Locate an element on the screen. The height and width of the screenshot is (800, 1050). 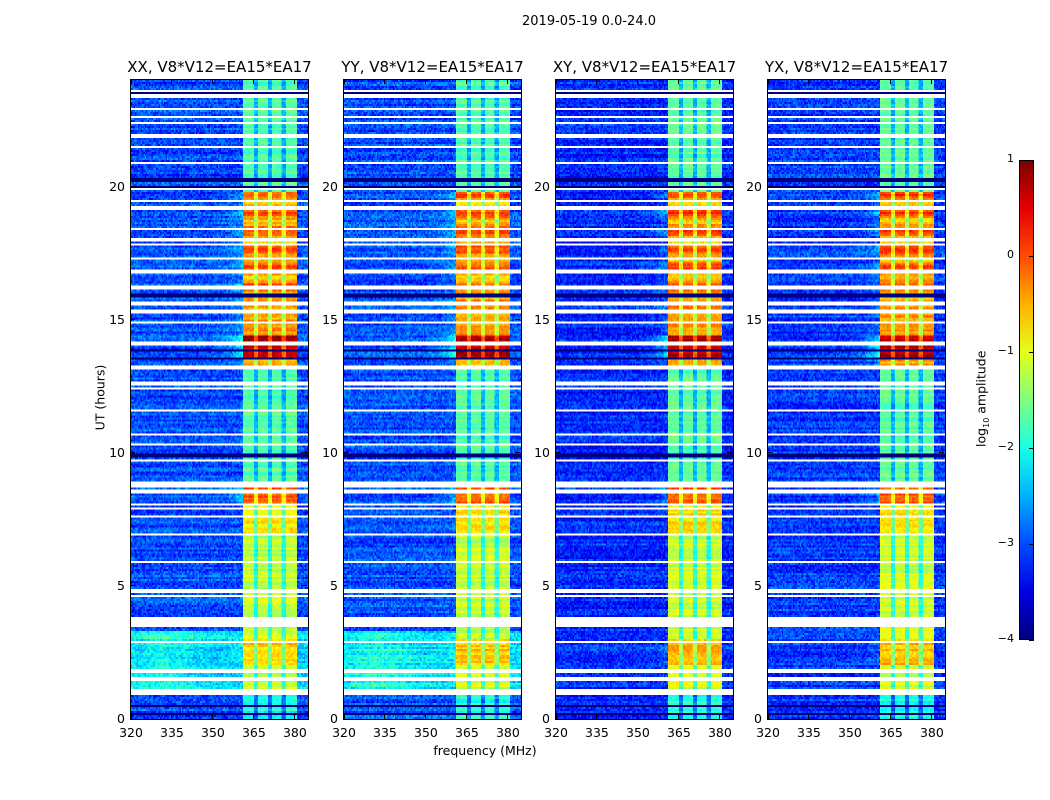
colorbar-tick-label: −2 is located at coordinates (1005, 446).